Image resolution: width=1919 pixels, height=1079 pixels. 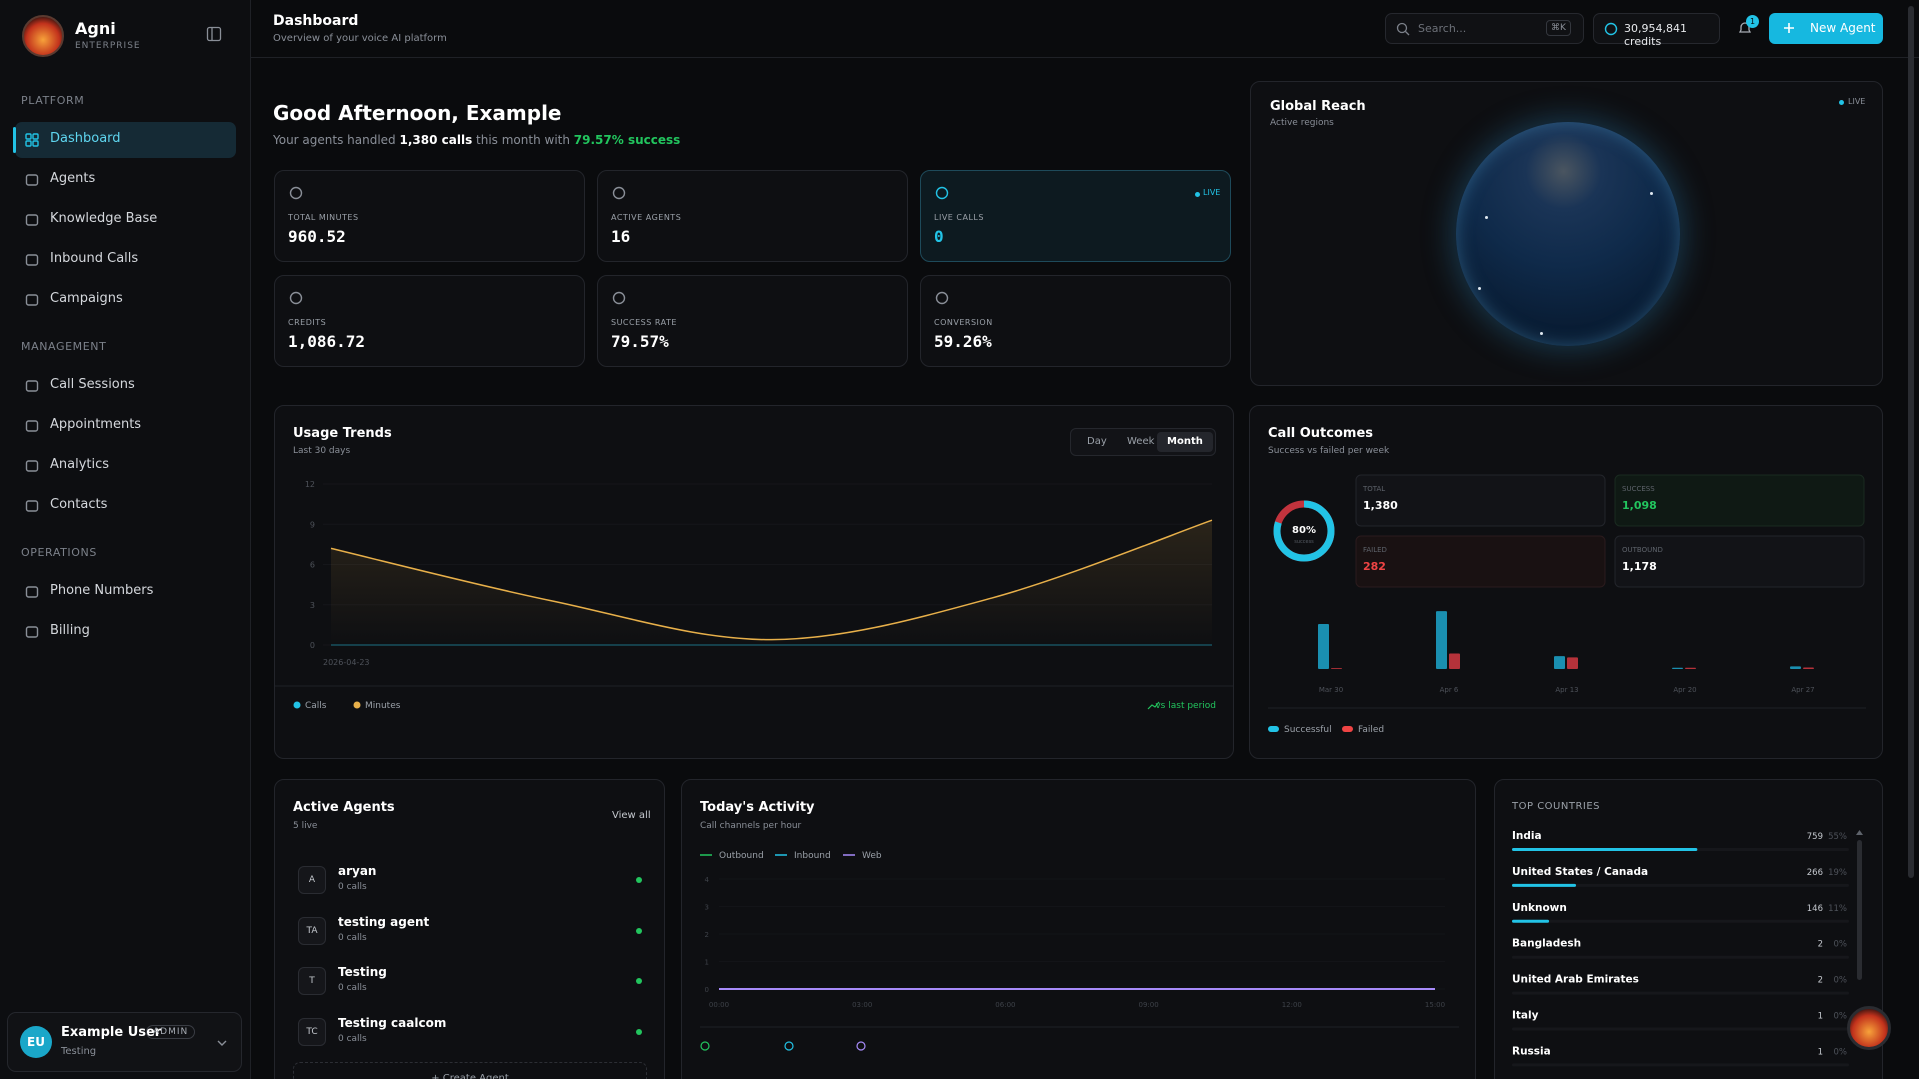 I want to click on card-subtitle: Call channels per hour, so click(x=751, y=826).